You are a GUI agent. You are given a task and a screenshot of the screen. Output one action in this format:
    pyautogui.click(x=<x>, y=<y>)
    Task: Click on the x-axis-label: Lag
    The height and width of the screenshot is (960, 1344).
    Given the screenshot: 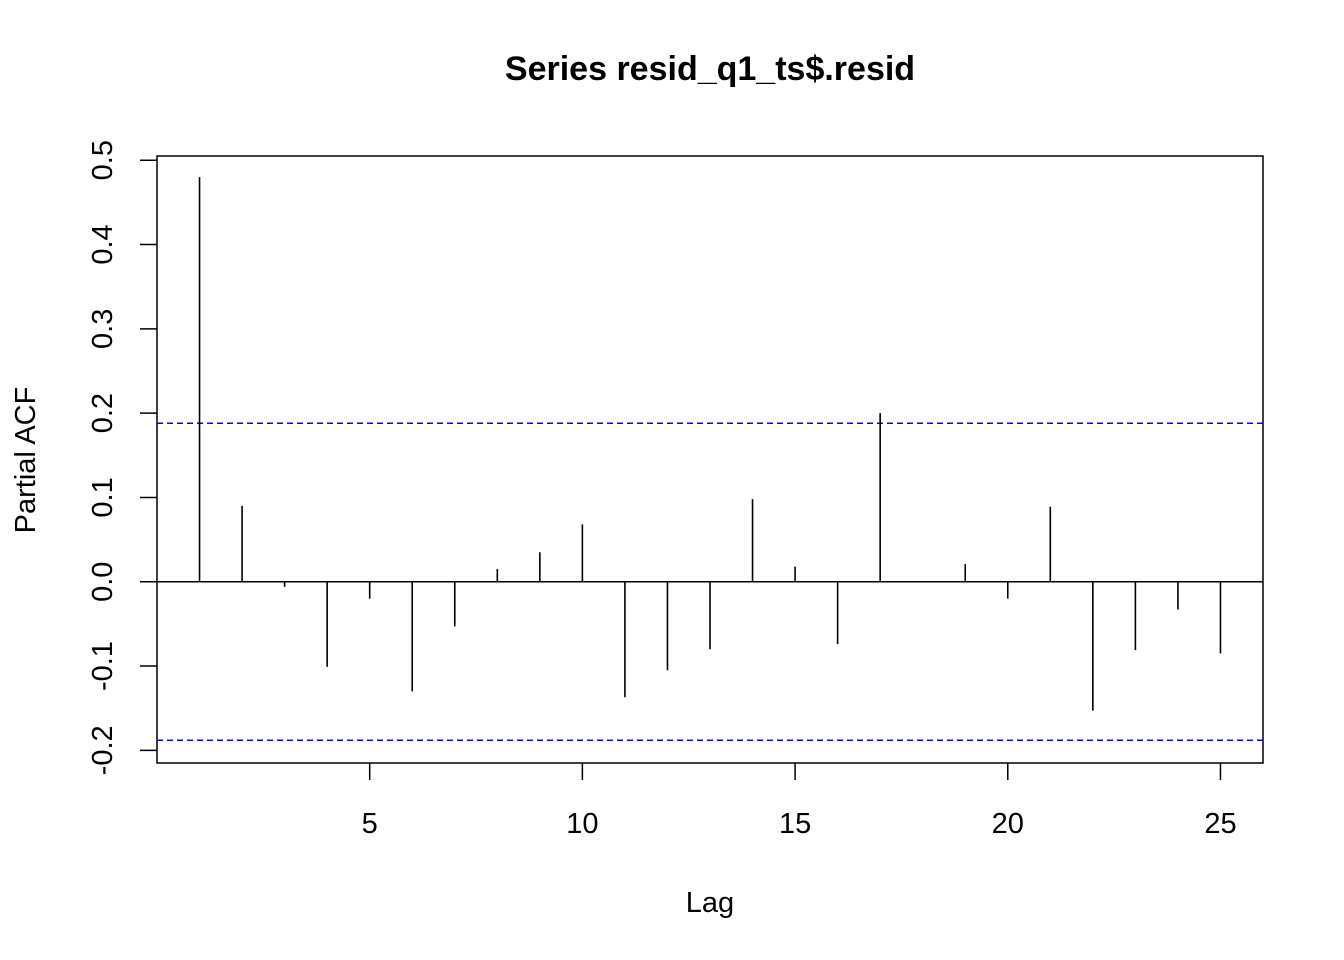 What is the action you would take?
    pyautogui.click(x=710, y=903)
    